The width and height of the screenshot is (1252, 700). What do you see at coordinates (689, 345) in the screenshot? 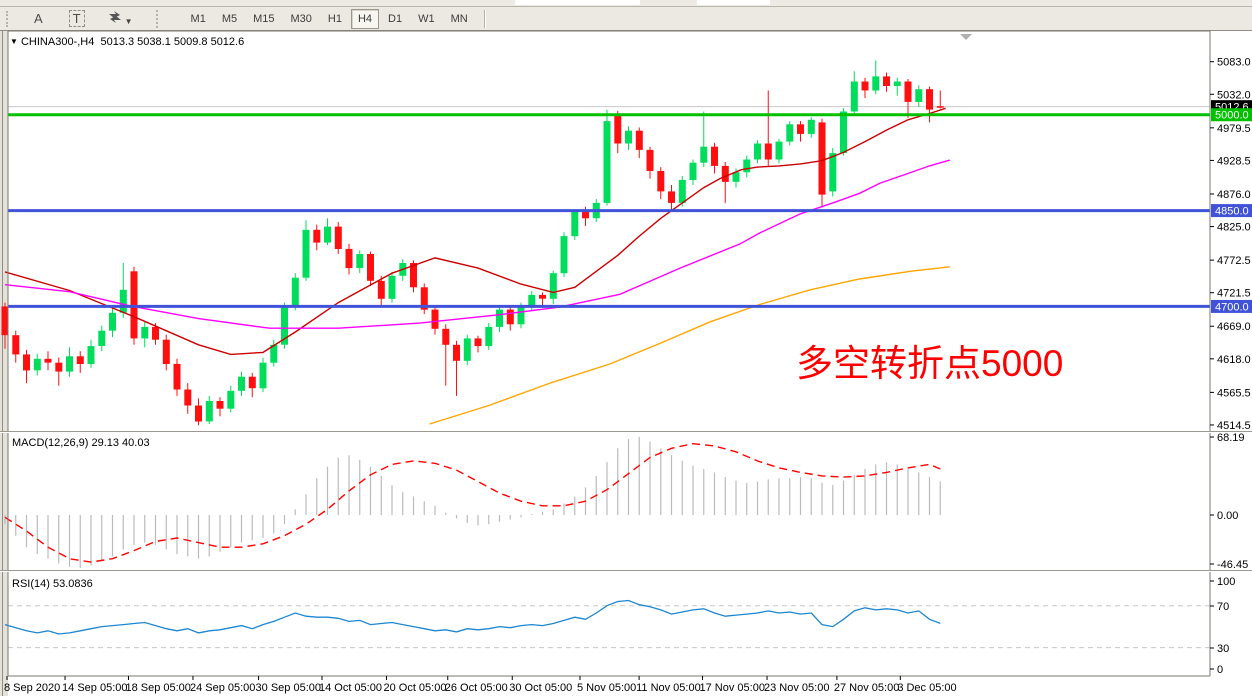
I see `ma-orange-line` at bounding box center [689, 345].